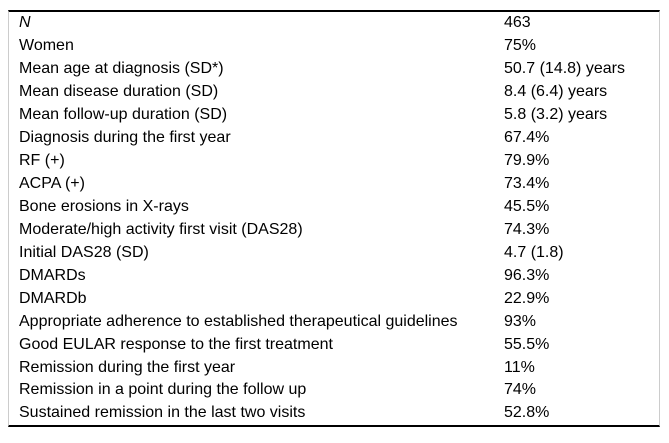 This screenshot has height=443, width=669. I want to click on row-value: 45.5%, so click(527, 206).